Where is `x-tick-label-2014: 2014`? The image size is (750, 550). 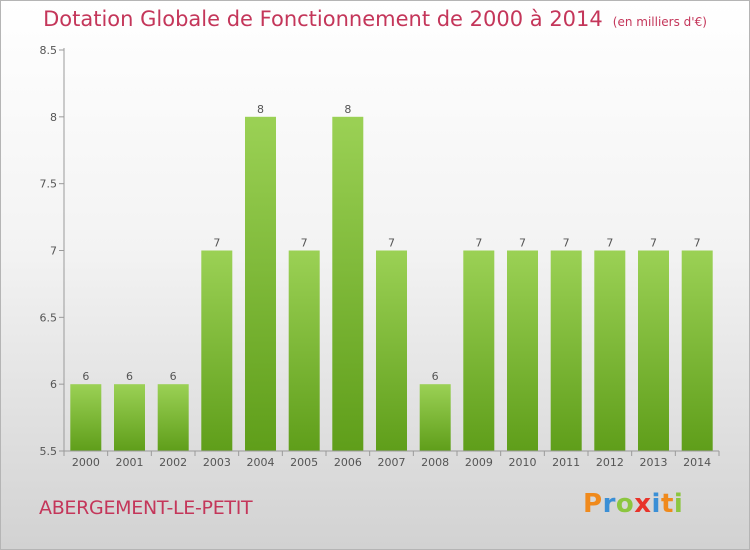 x-tick-label-2014: 2014 is located at coordinates (697, 462).